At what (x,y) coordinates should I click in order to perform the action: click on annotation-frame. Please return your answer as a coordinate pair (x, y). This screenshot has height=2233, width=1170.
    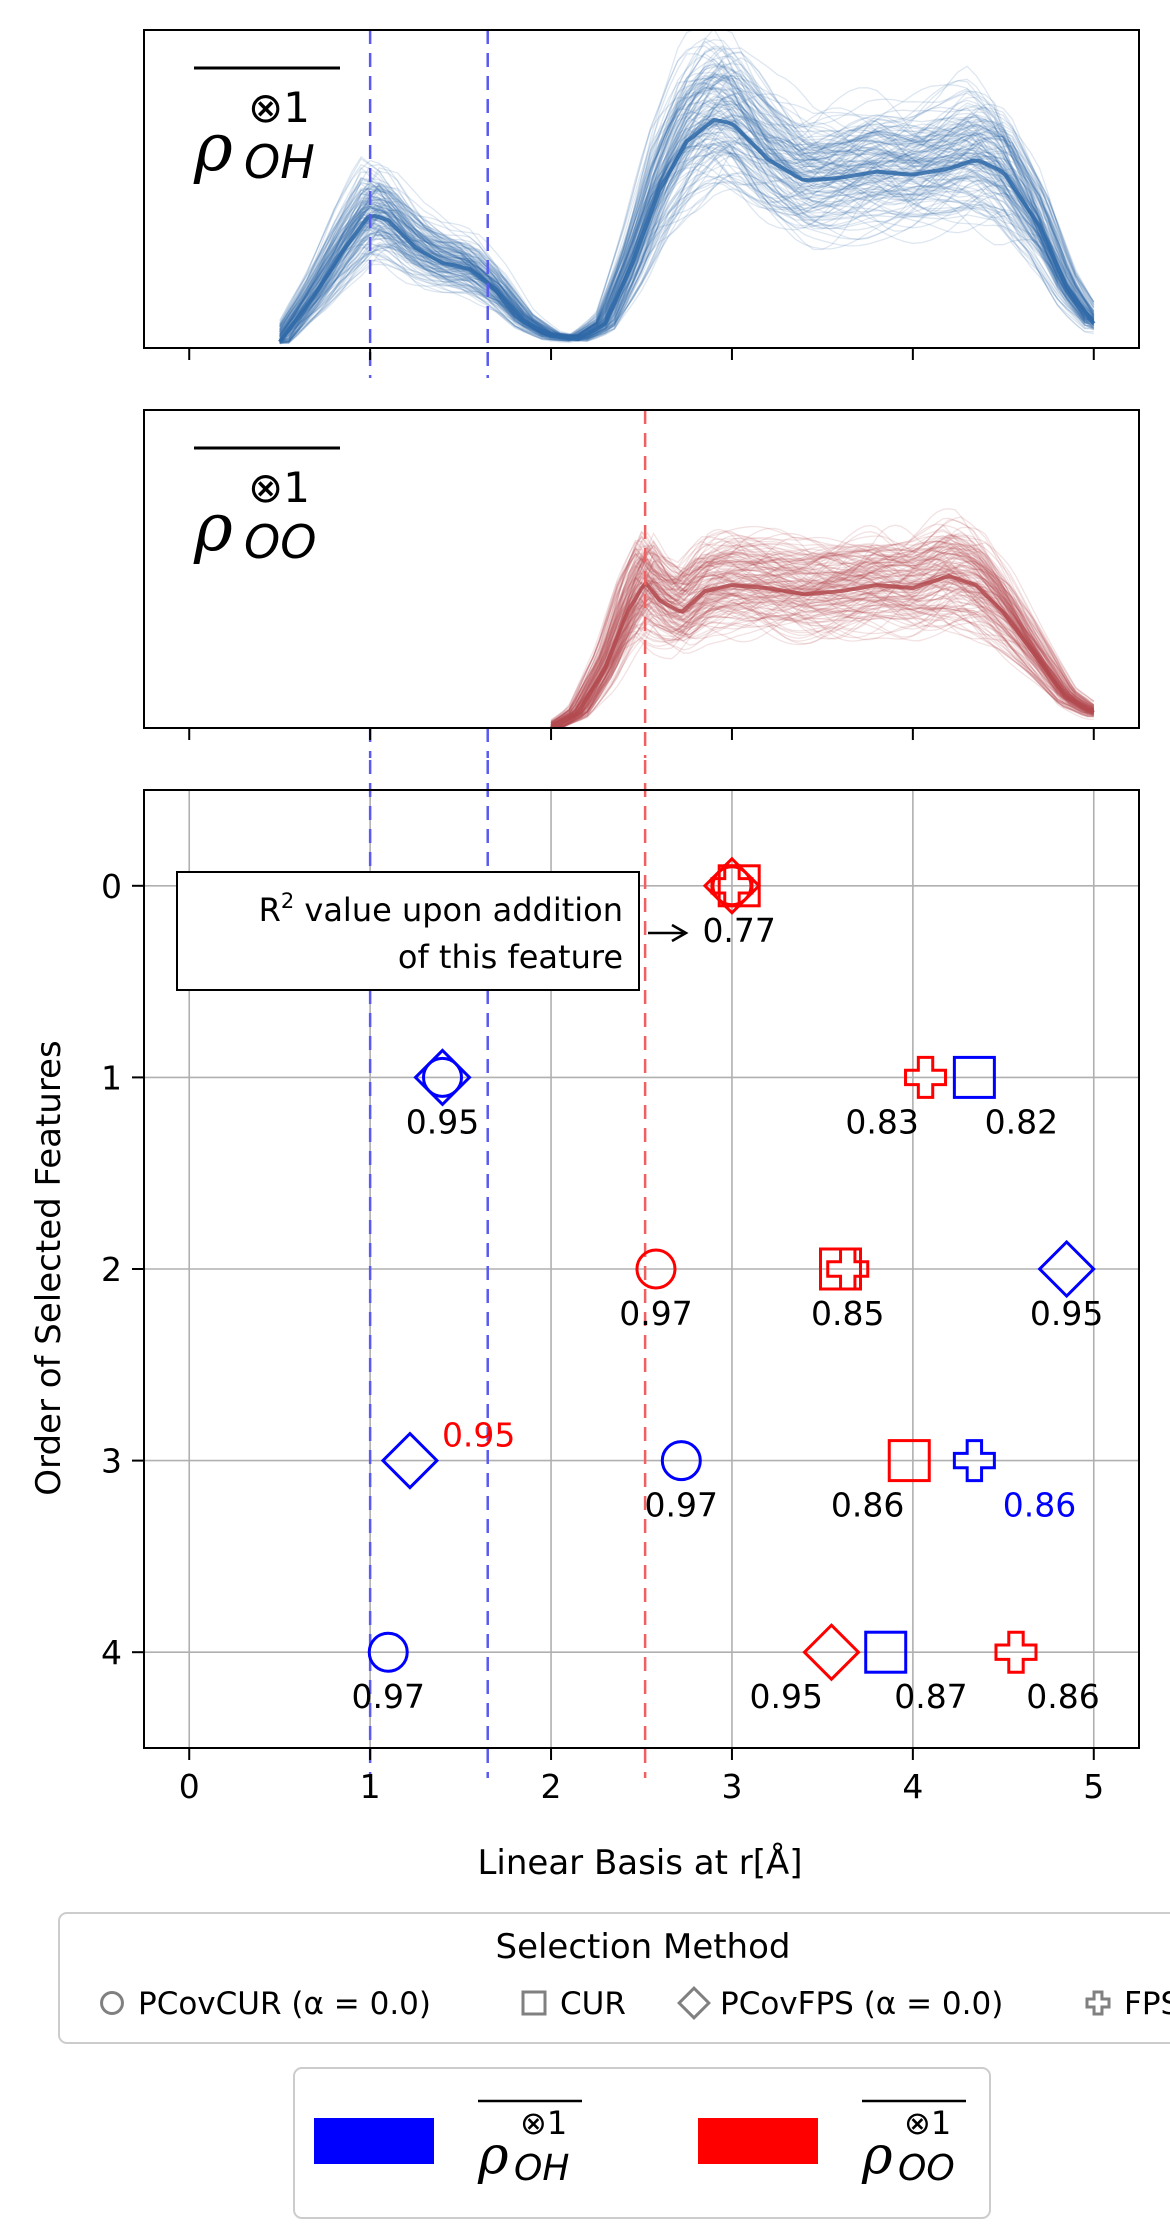
    Looking at the image, I should click on (408, 931).